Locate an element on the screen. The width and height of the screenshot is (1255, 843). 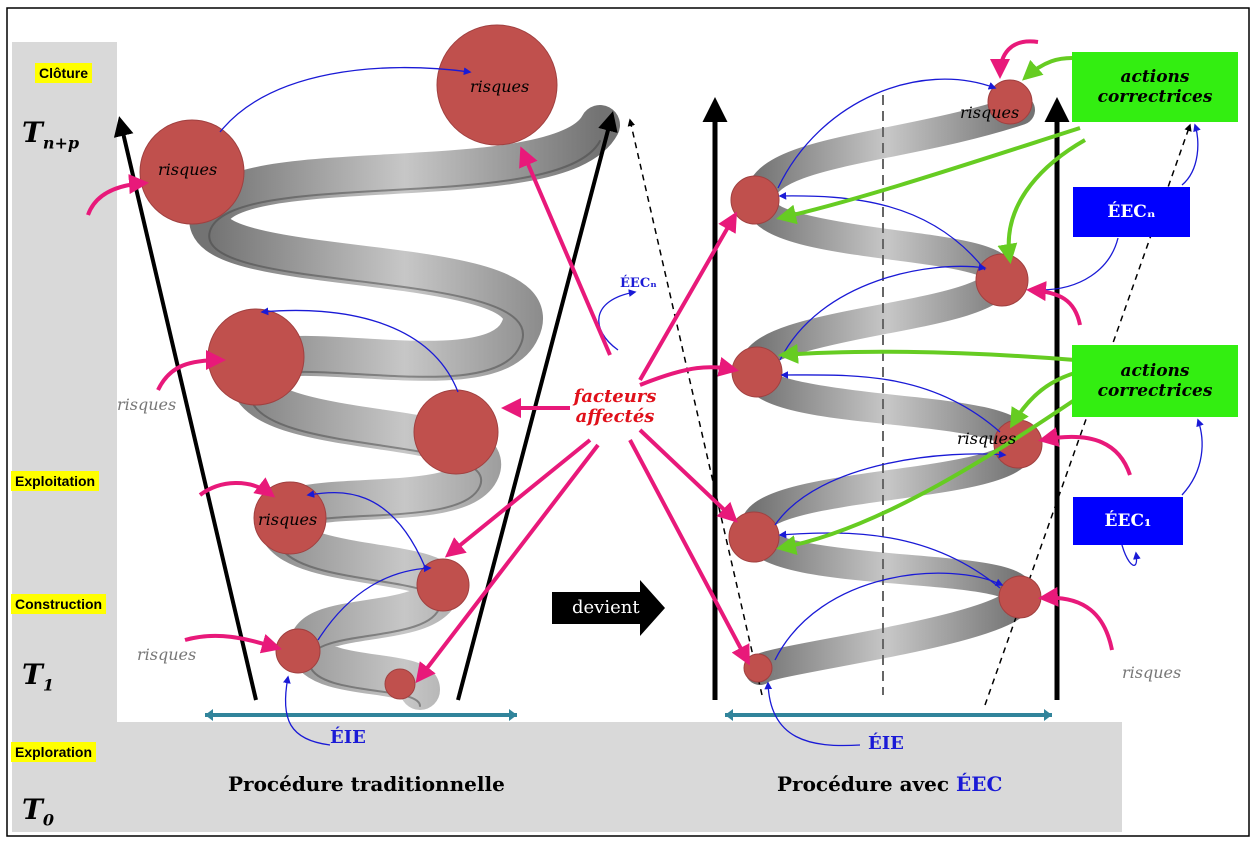
phase-sidebar is located at coordinates (64, 437).